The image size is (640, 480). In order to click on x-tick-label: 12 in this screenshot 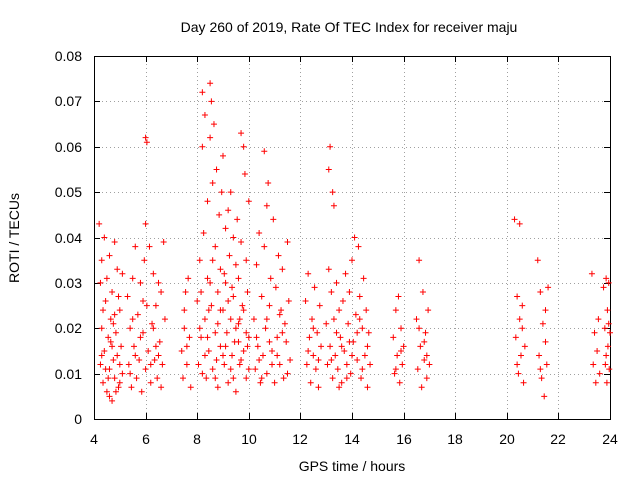, I will do `click(300, 439)`.